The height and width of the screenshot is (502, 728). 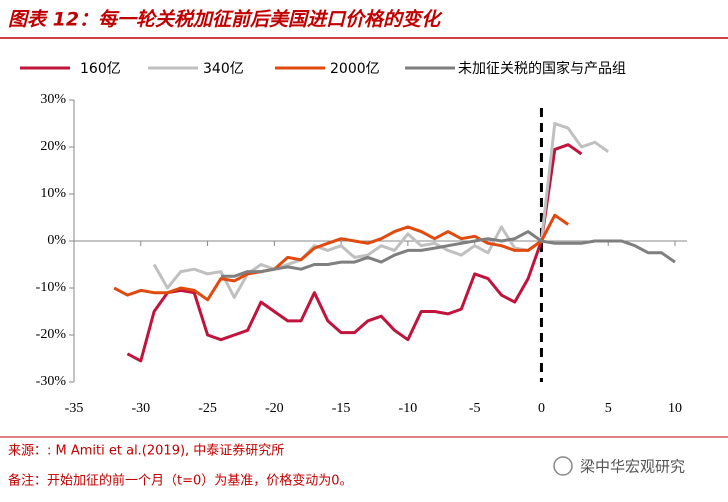 What do you see at coordinates (180, 481) in the screenshot?
I see `note: 备注：开始加征的前一个月（t=0）为基准，价格变动为0。` at bounding box center [180, 481].